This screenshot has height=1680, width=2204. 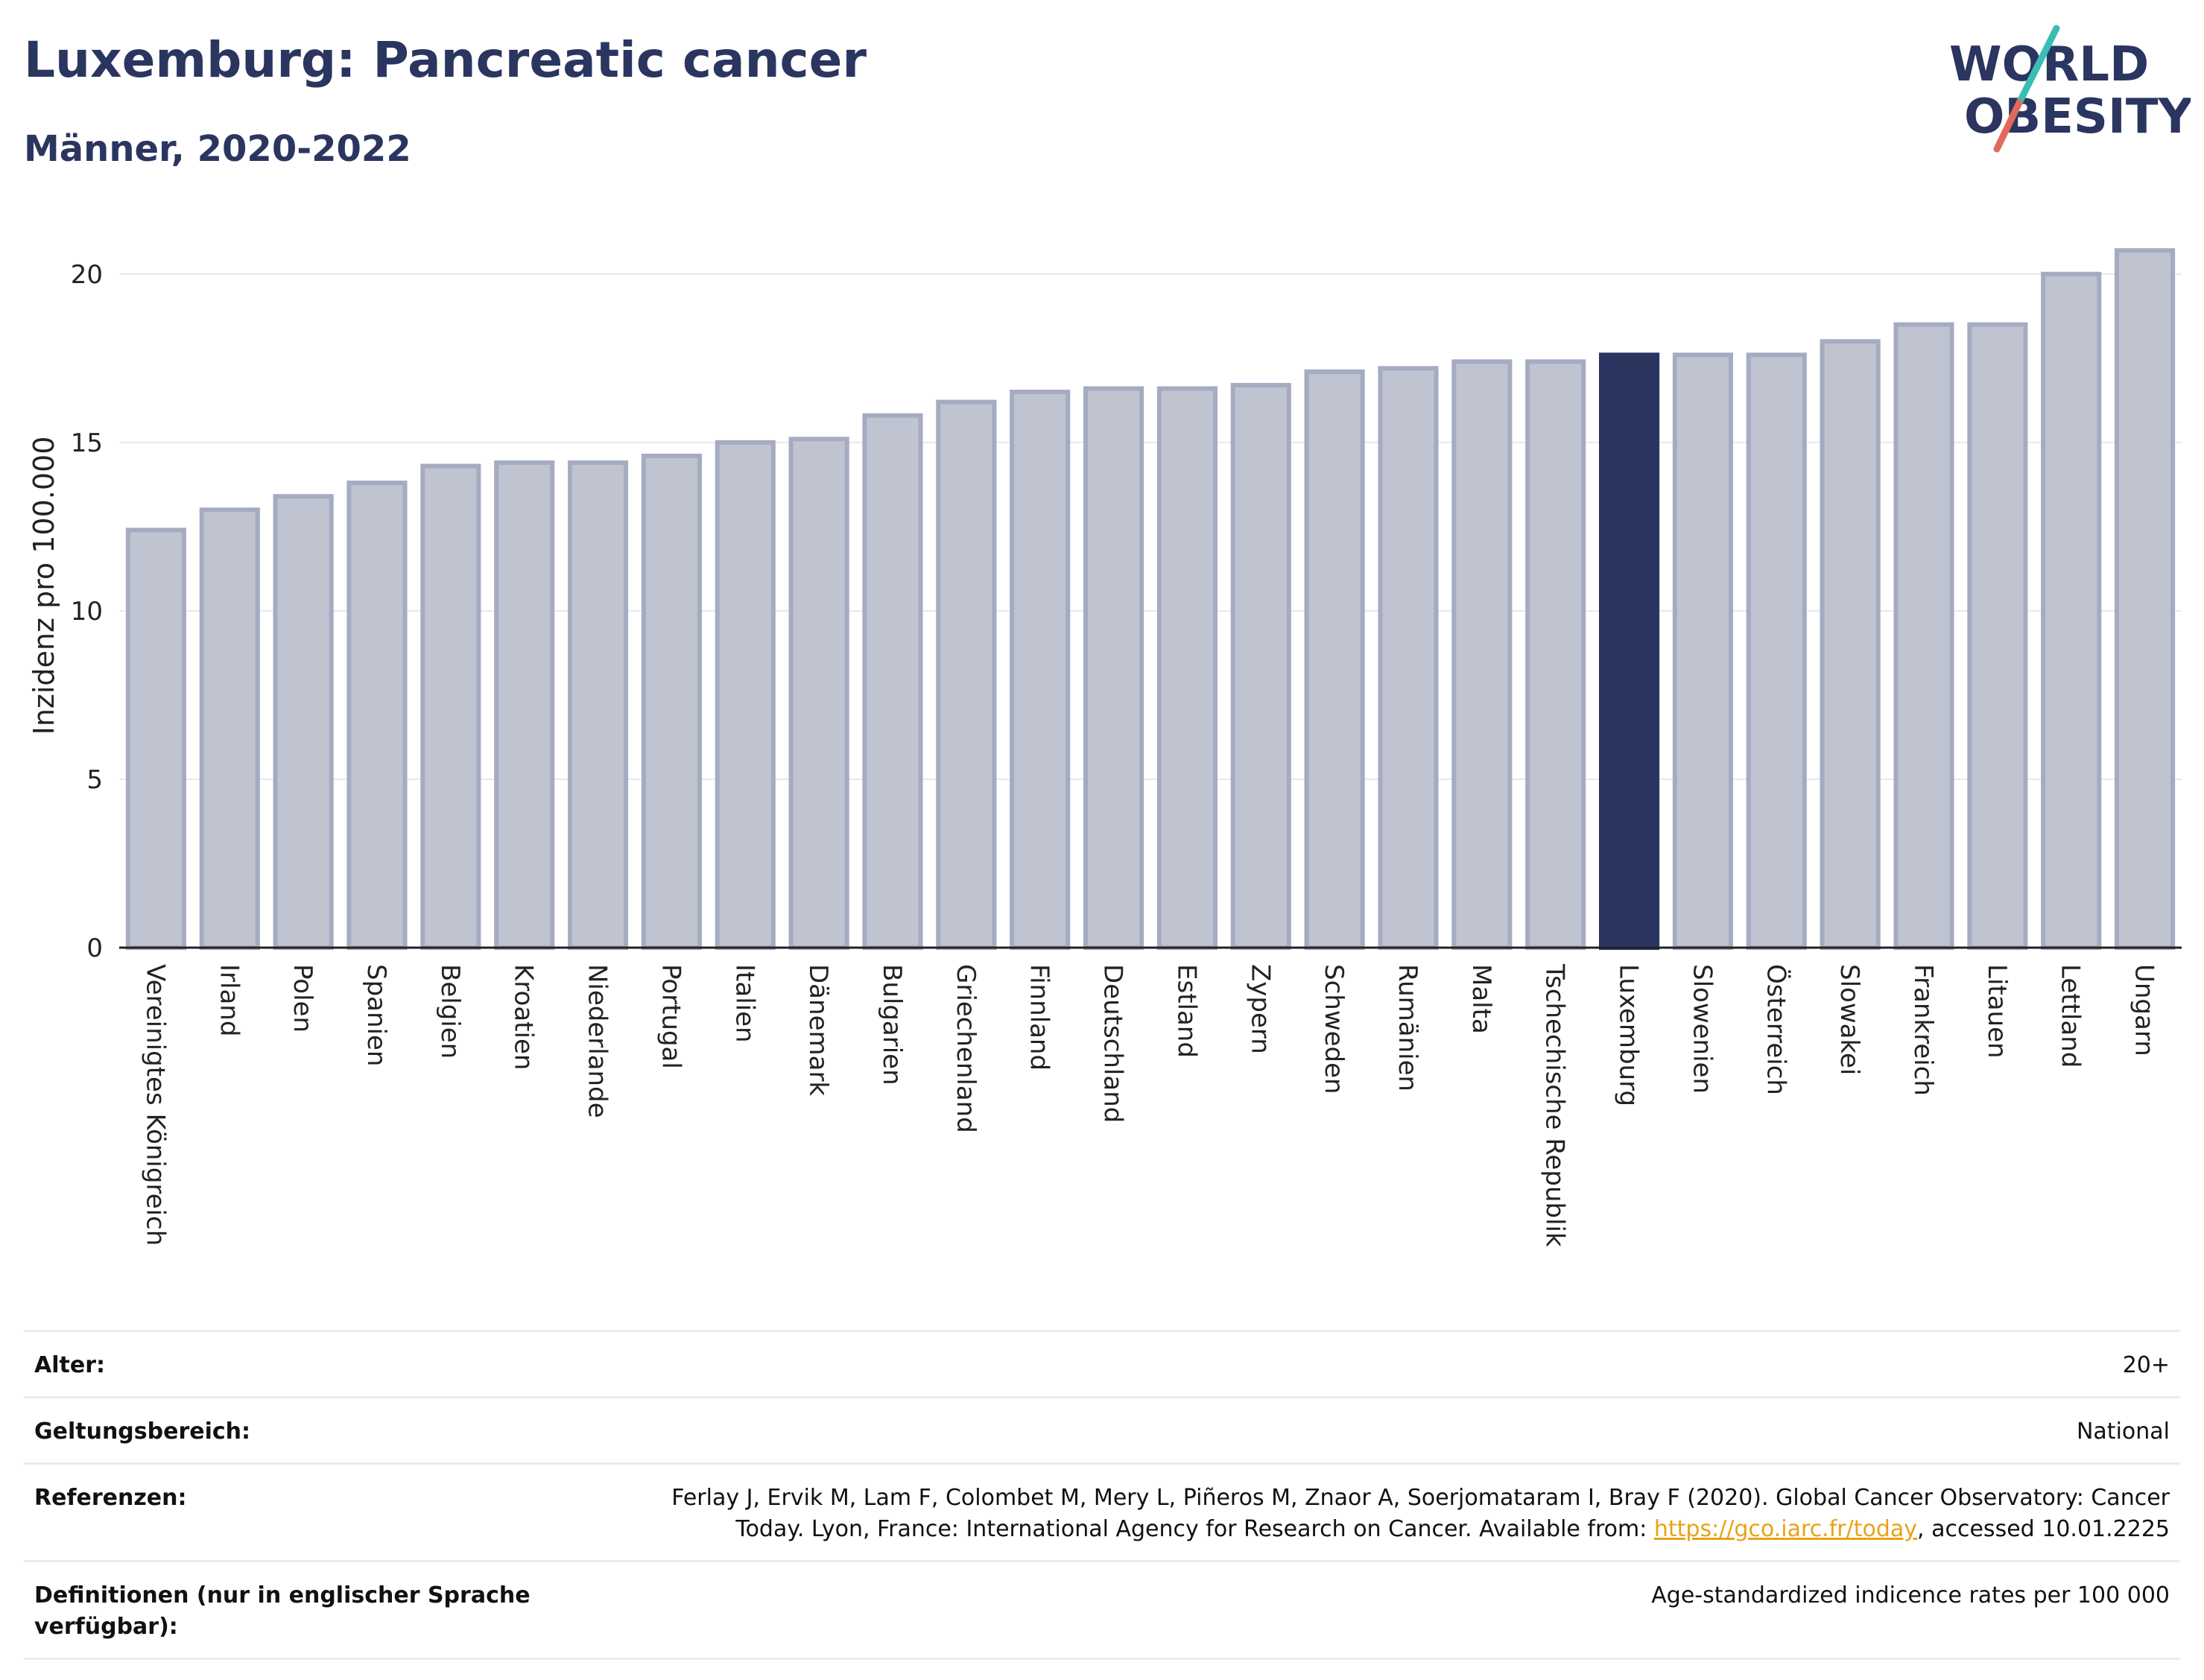 What do you see at coordinates (87, 612) in the screenshot?
I see `y-tick-label: 10` at bounding box center [87, 612].